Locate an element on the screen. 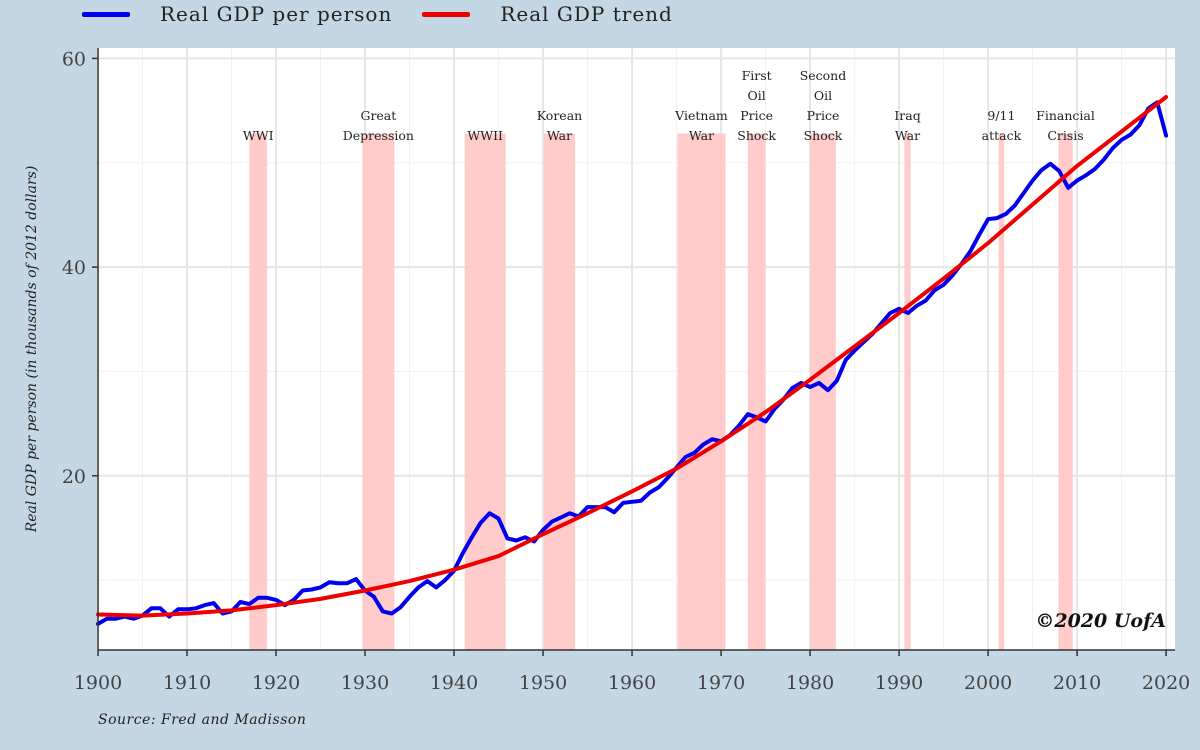 The width and height of the screenshot is (1200, 750). legend-swatch-trend is located at coordinates (446, 14).